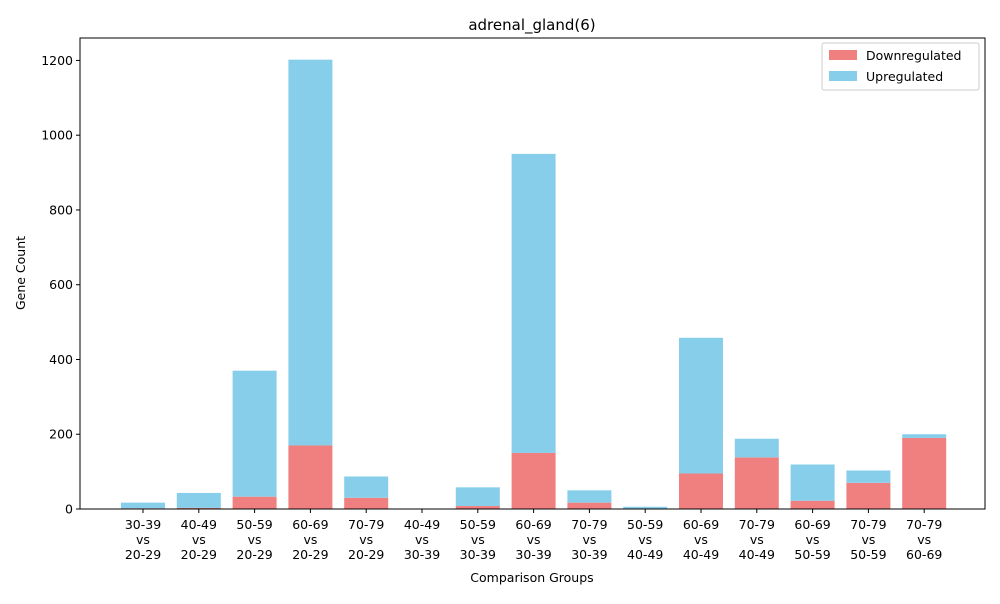  Describe the element at coordinates (20, 273) in the screenshot. I see `y-axis-label: Gene Count` at that location.